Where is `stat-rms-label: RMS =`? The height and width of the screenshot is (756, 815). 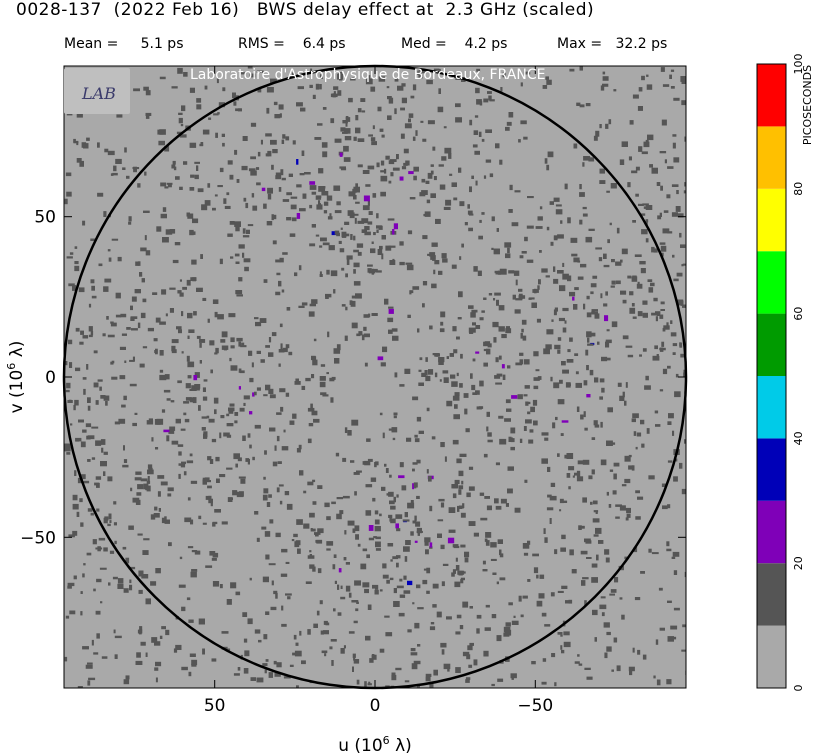
stat-rms-label: RMS = is located at coordinates (261, 44).